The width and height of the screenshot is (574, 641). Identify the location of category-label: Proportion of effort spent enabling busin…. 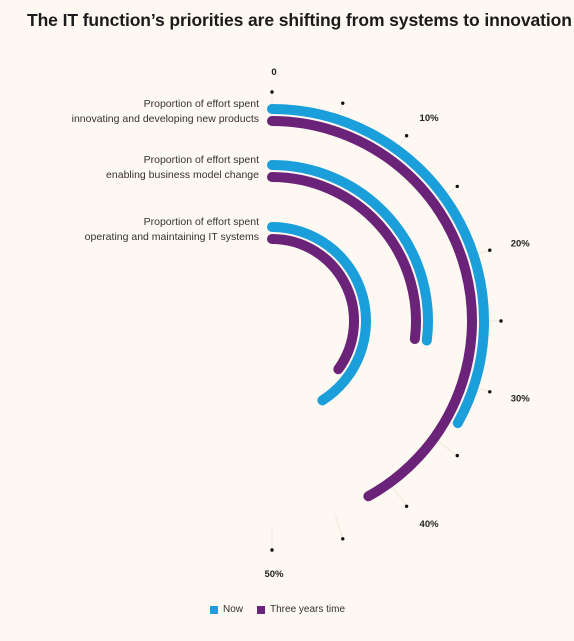
(182, 167).